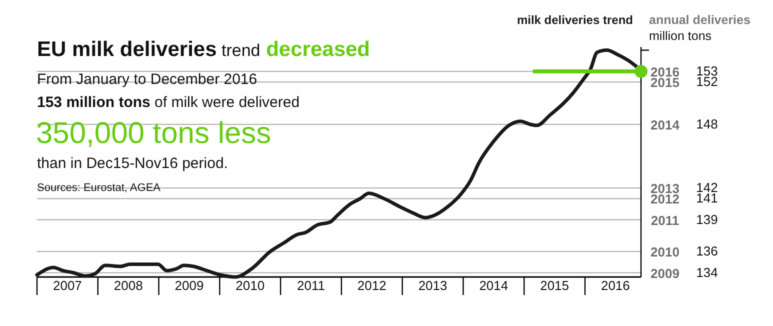 This screenshot has height=326, width=773. What do you see at coordinates (168, 102) in the screenshot?
I see `annotation: 153 million tons of milk were delivered` at bounding box center [168, 102].